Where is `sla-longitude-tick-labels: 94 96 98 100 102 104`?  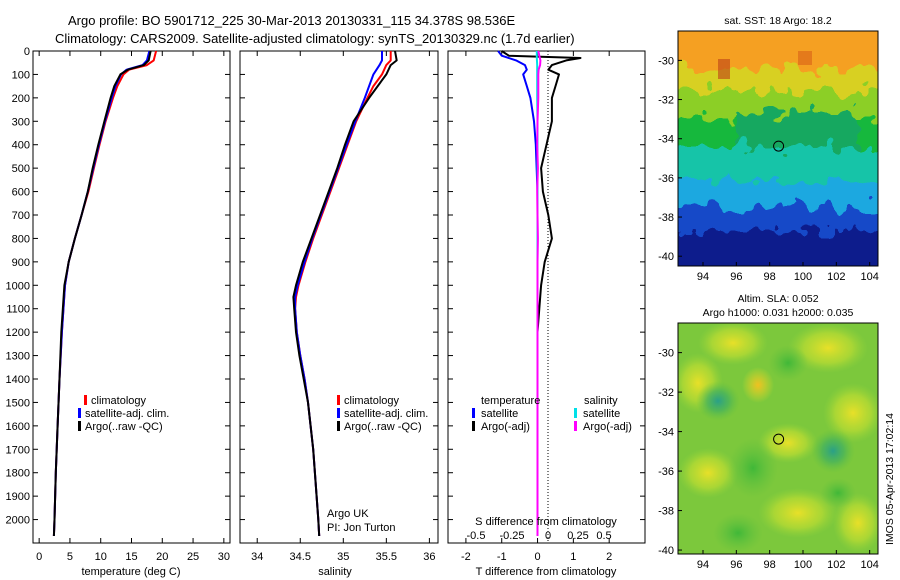 sla-longitude-tick-labels: 94 96 98 100 102 104 is located at coordinates (788, 560).